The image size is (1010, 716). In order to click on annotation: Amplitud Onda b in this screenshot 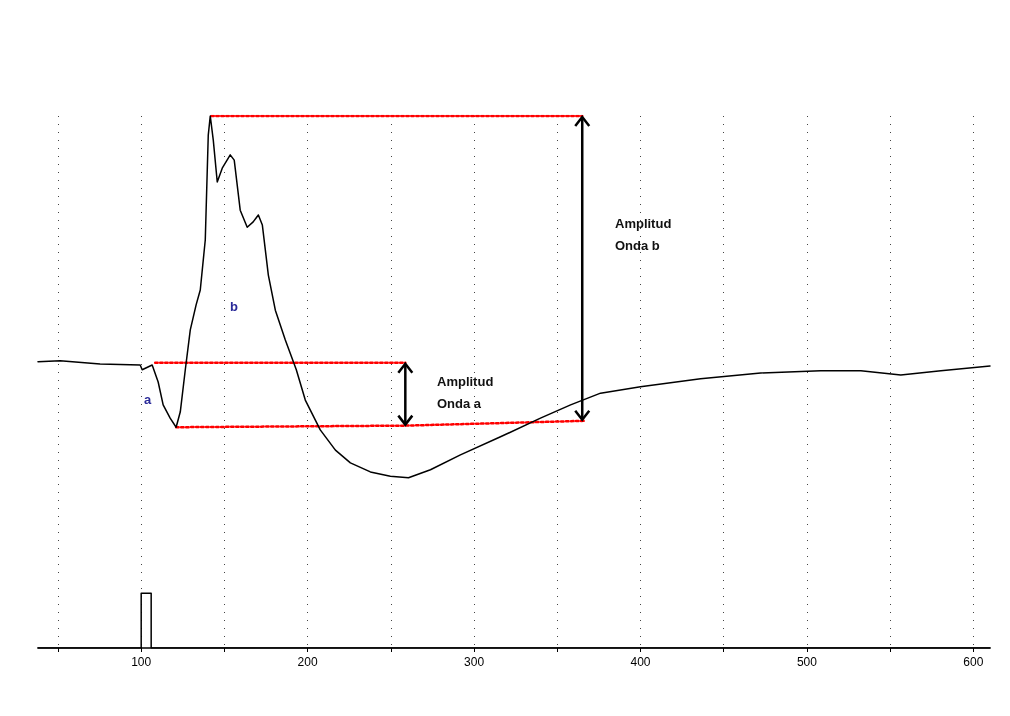, I will do `click(643, 234)`.